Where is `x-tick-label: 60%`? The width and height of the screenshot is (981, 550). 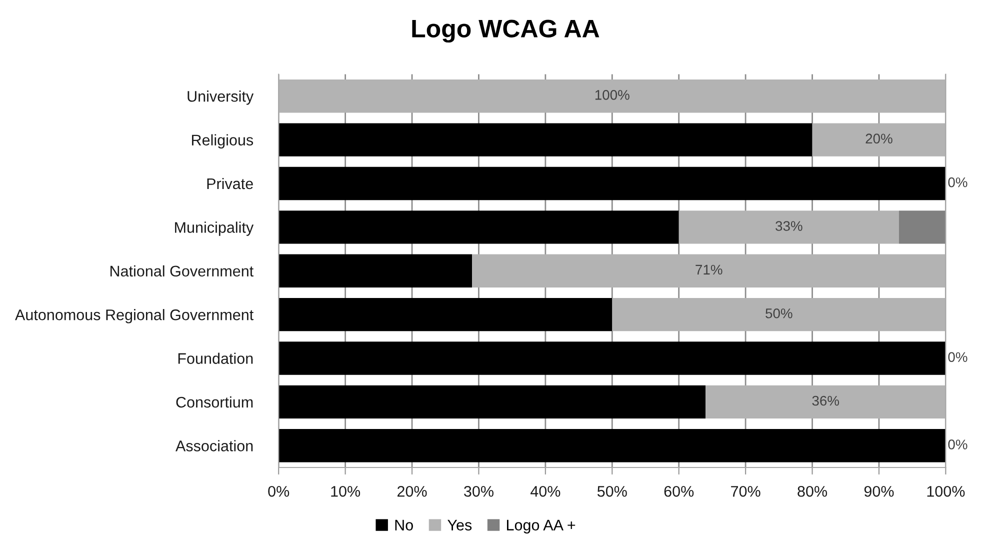
x-tick-label: 60% is located at coordinates (679, 491).